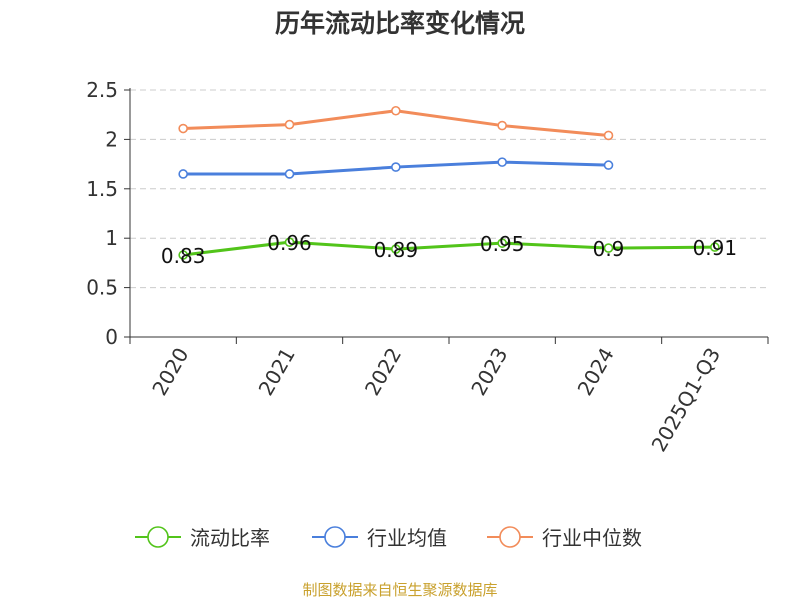 This screenshot has width=800, height=600. What do you see at coordinates (102, 288) in the screenshot?
I see `y-tick-label: 0.5` at bounding box center [102, 288].